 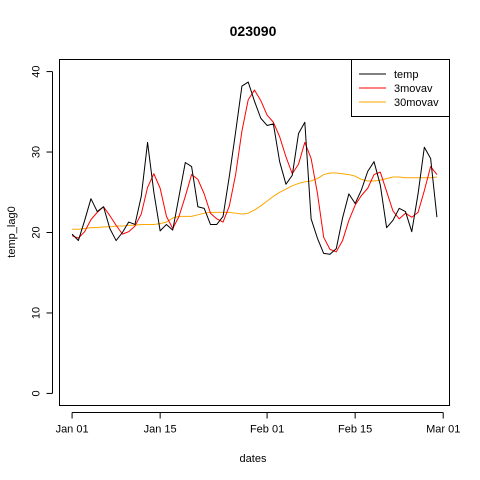 What do you see at coordinates (406, 75) in the screenshot?
I see `legend-label-temp: temp` at bounding box center [406, 75].